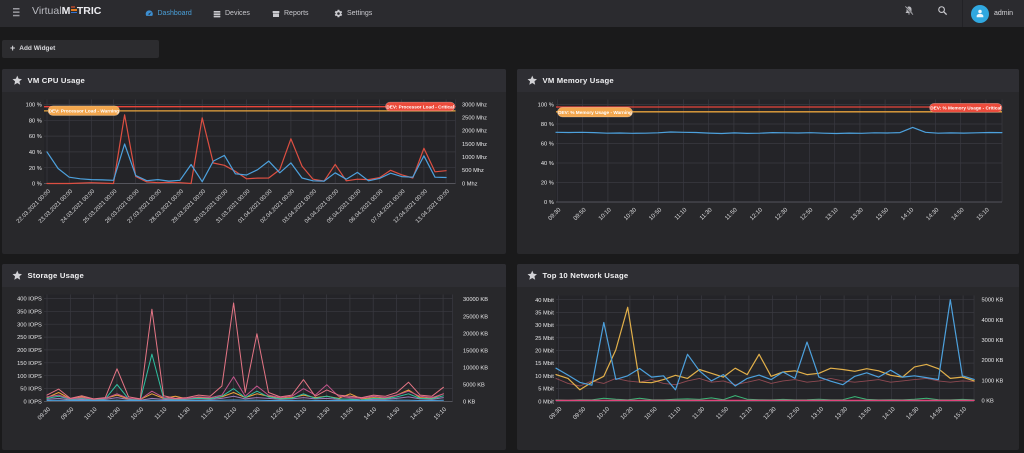 The height and width of the screenshot is (453, 1024). I want to click on svg-text: 30 Mbit, so click(544, 326).